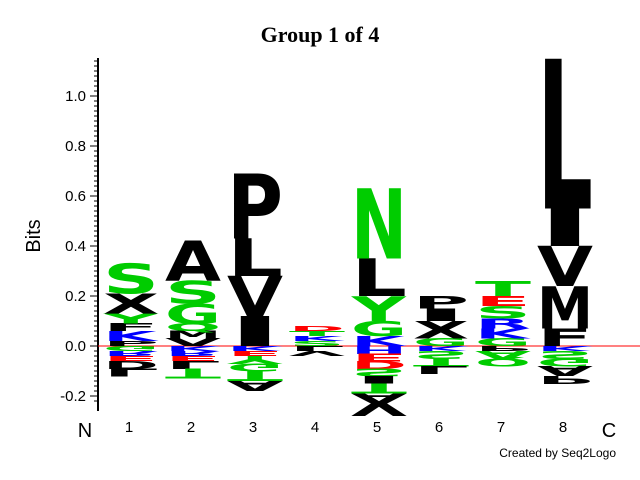 This screenshot has height=480, width=640. I want to click on chart-title: Group 1 of 4, so click(320, 34).